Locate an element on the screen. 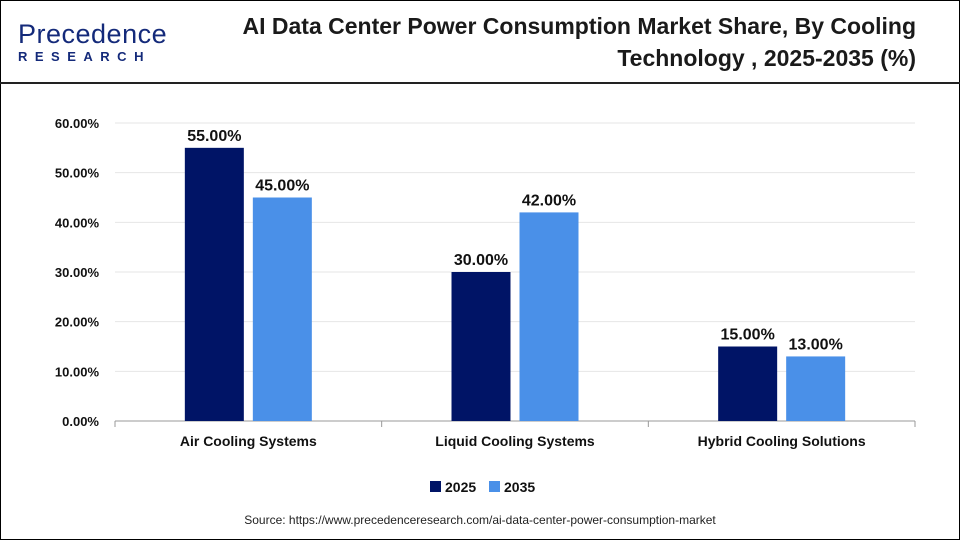 Image resolution: width=960 pixels, height=540 pixels. y-tick-label: 20.00% is located at coordinates (77, 322).